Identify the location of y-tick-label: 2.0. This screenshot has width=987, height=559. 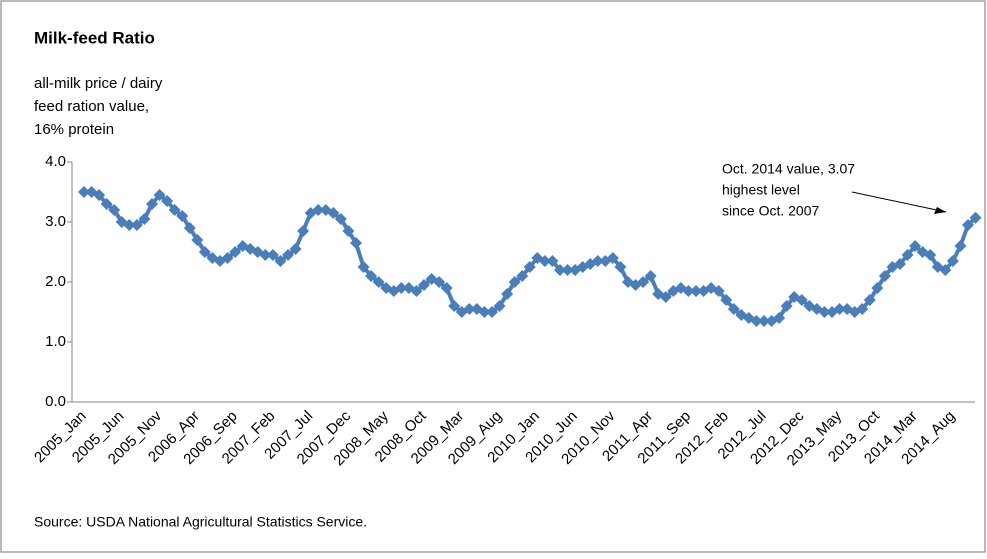
(55, 281).